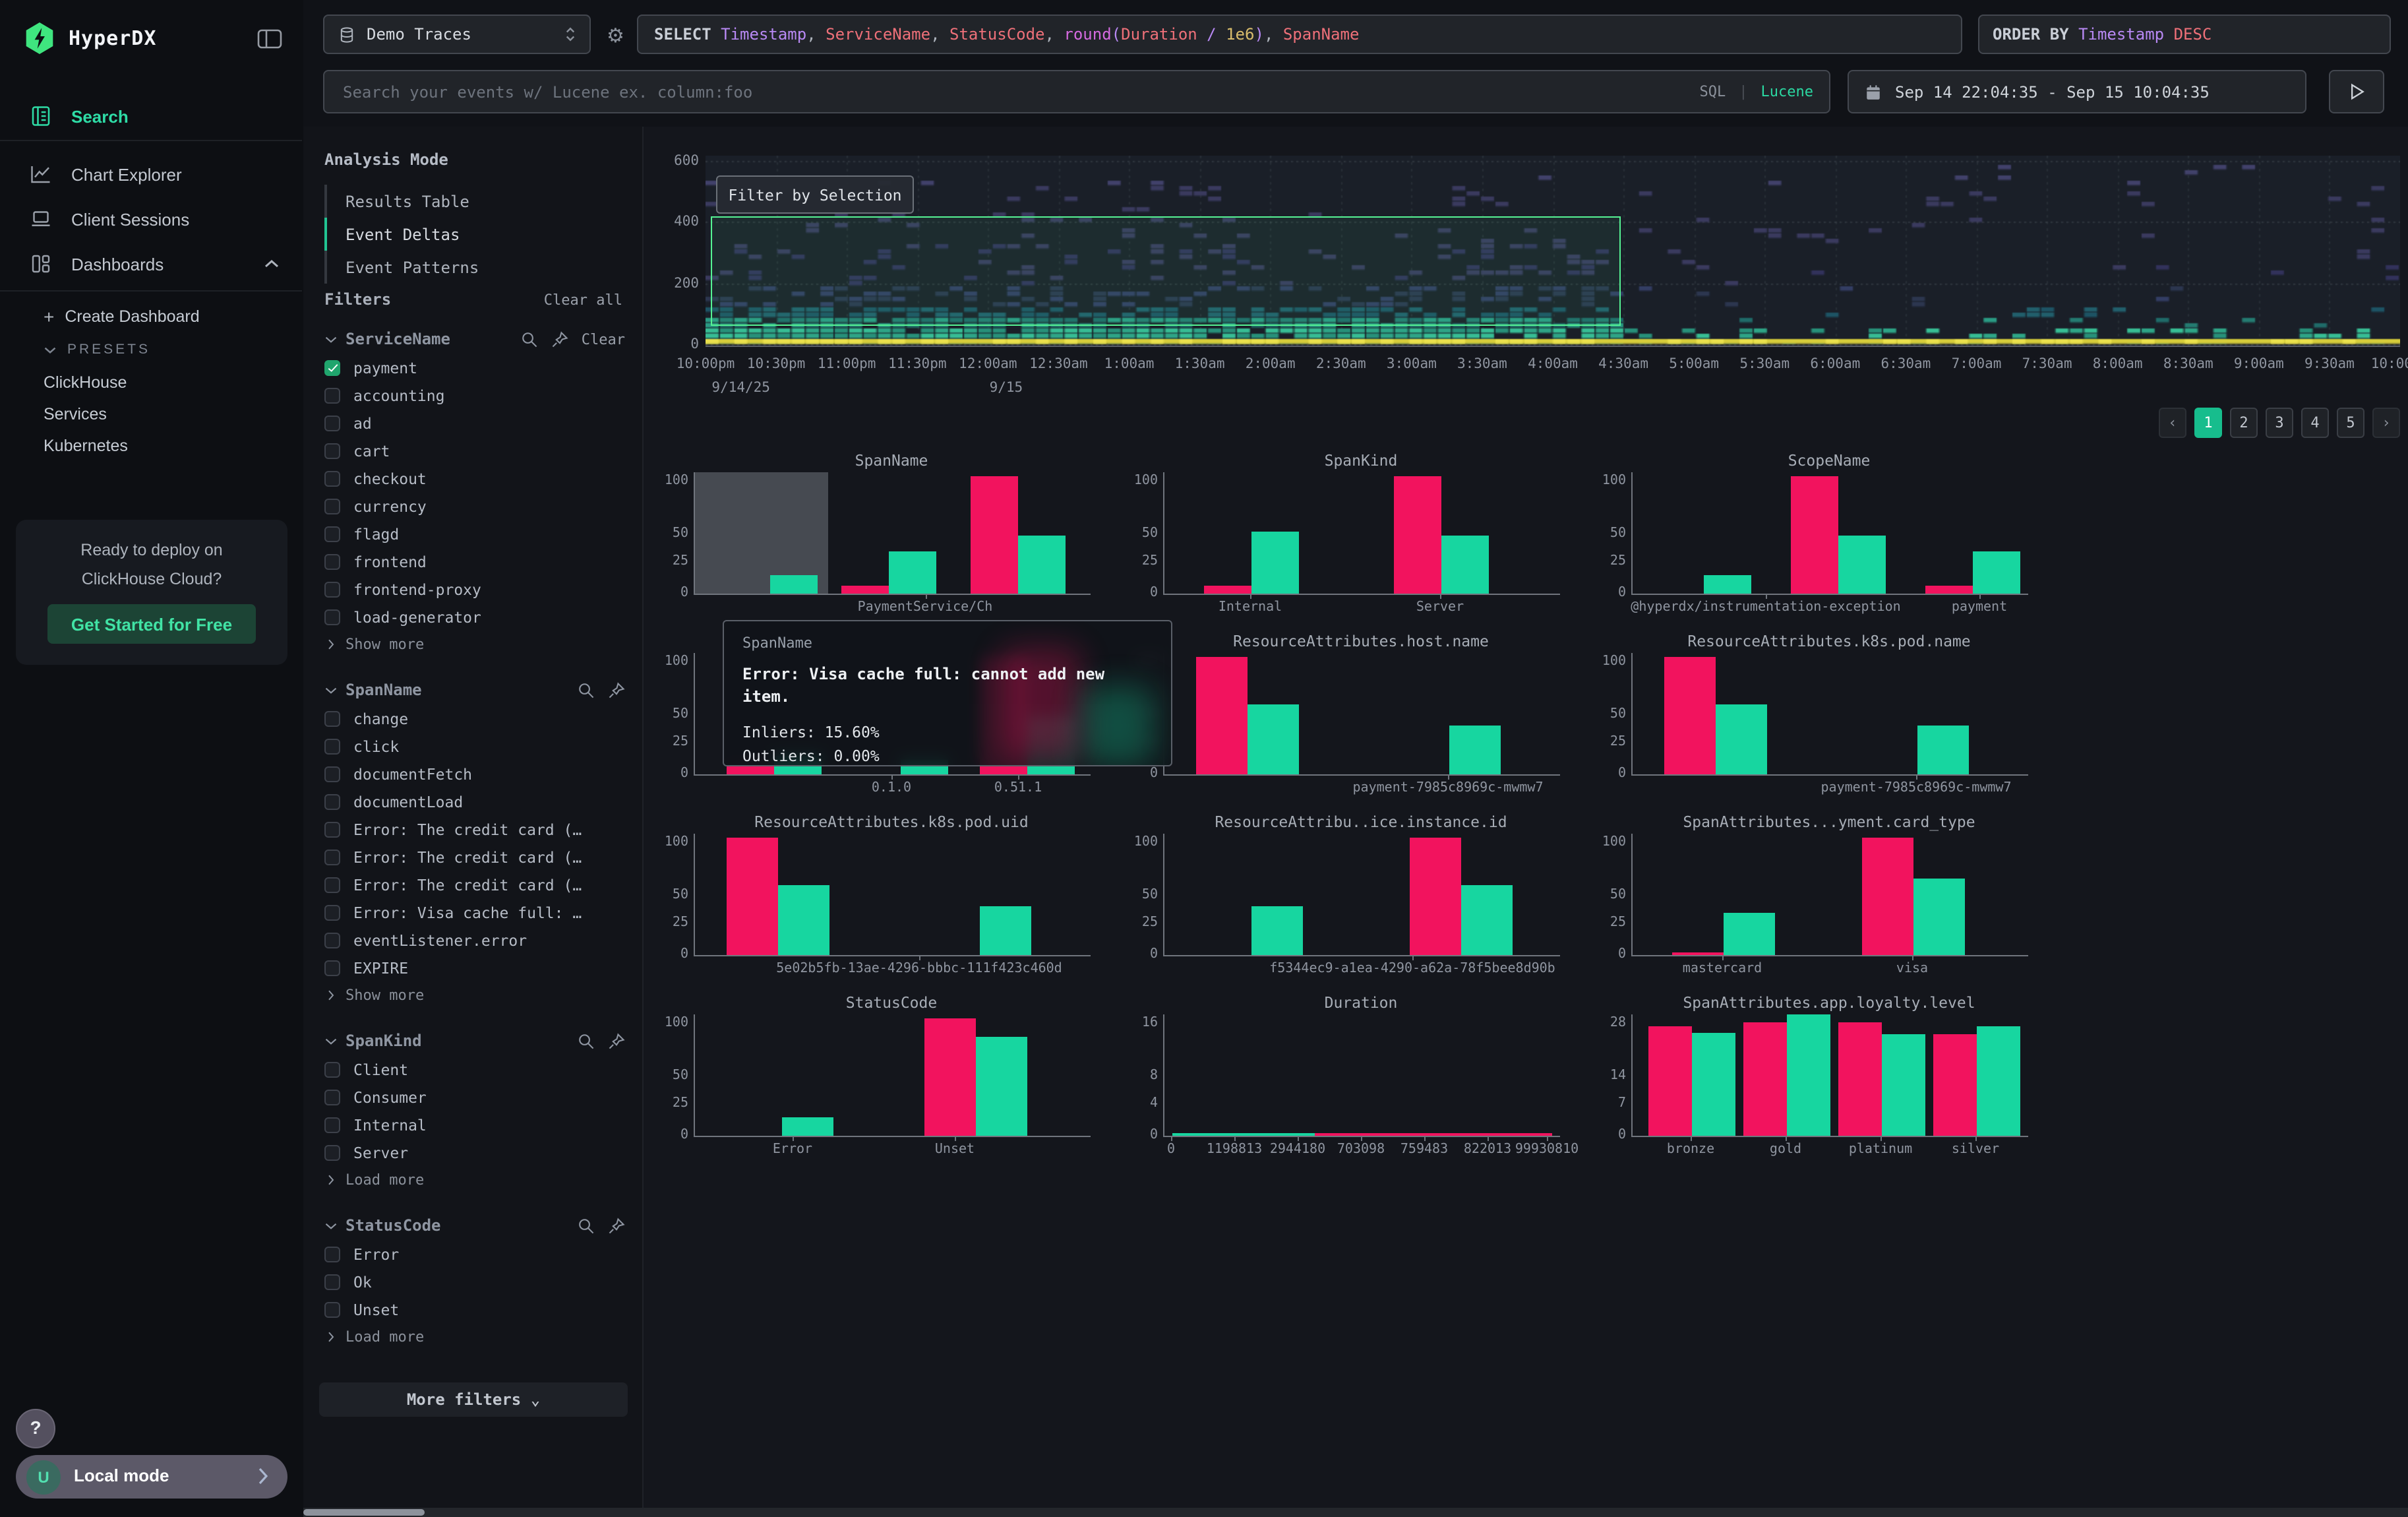 The height and width of the screenshot is (1517, 2408). Describe the element at coordinates (475, 1254) in the screenshot. I see `filter-option: Error` at that location.